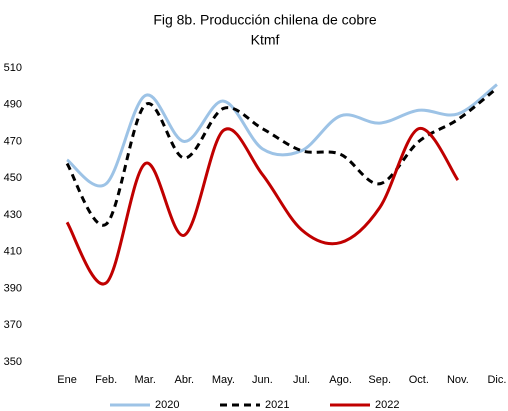 Image resolution: width=508 pixels, height=411 pixels. I want to click on y-tick-label: 470, so click(13, 141).